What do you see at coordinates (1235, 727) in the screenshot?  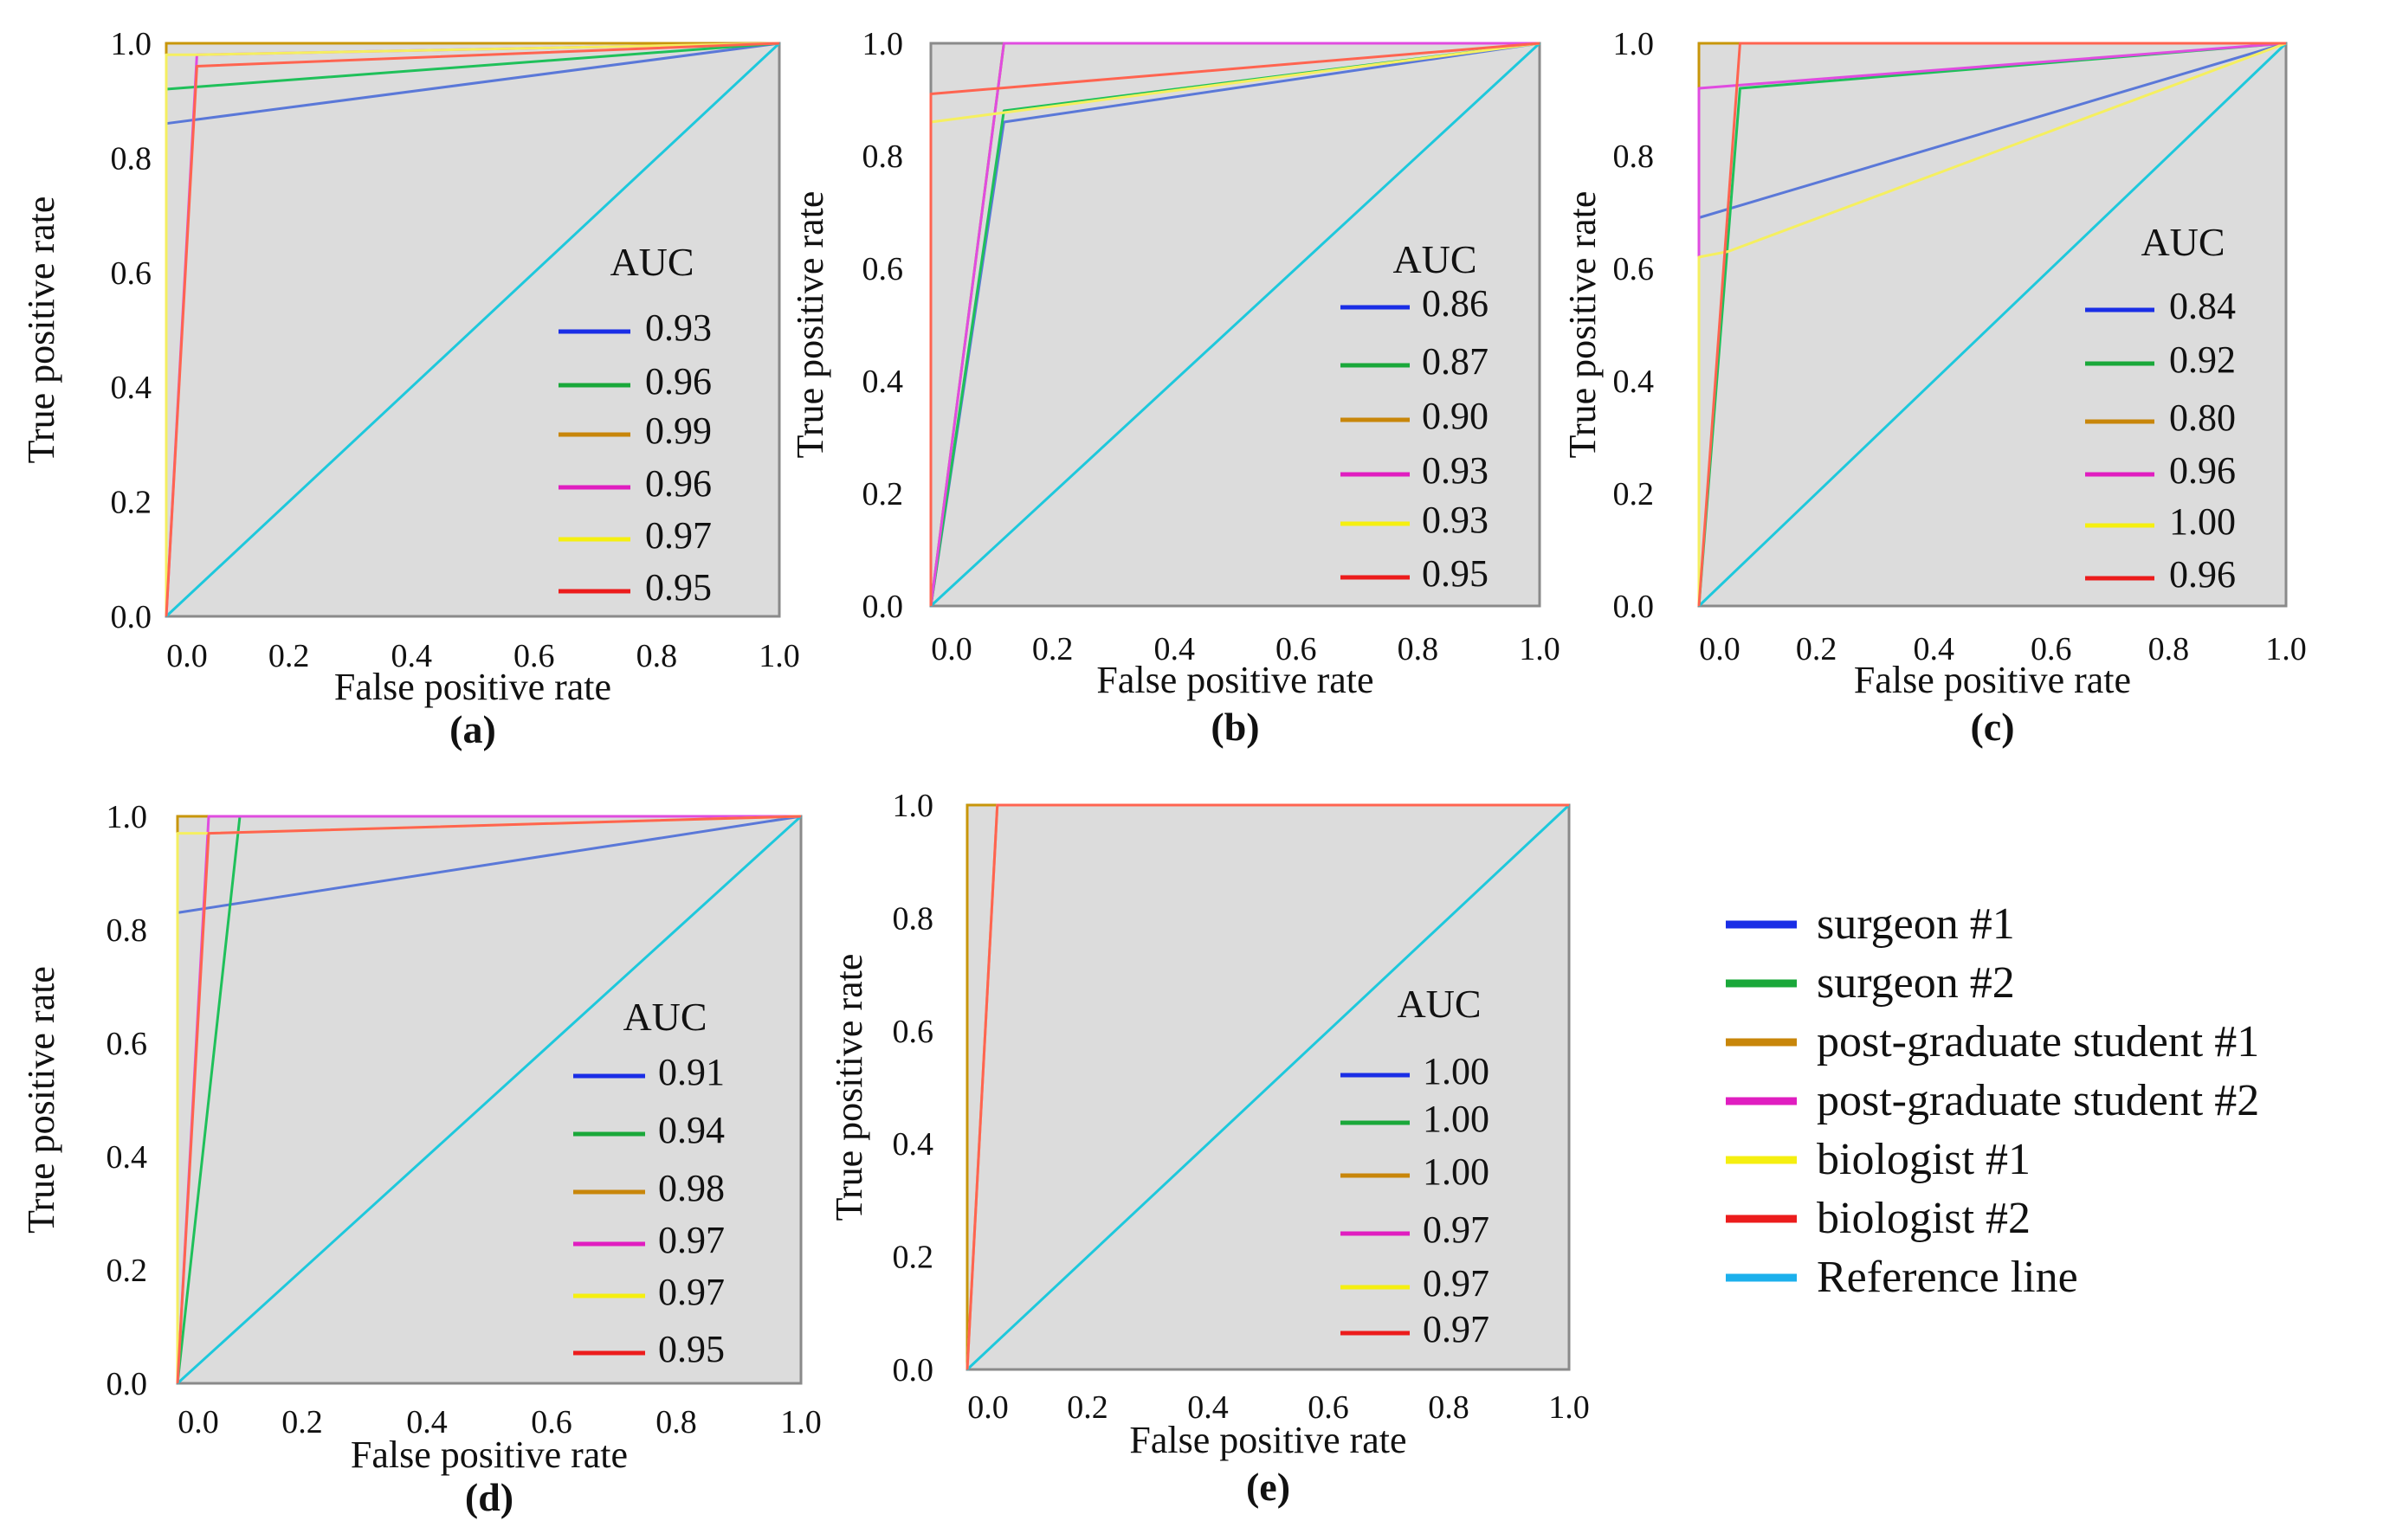 I see `panel-label: (b)` at bounding box center [1235, 727].